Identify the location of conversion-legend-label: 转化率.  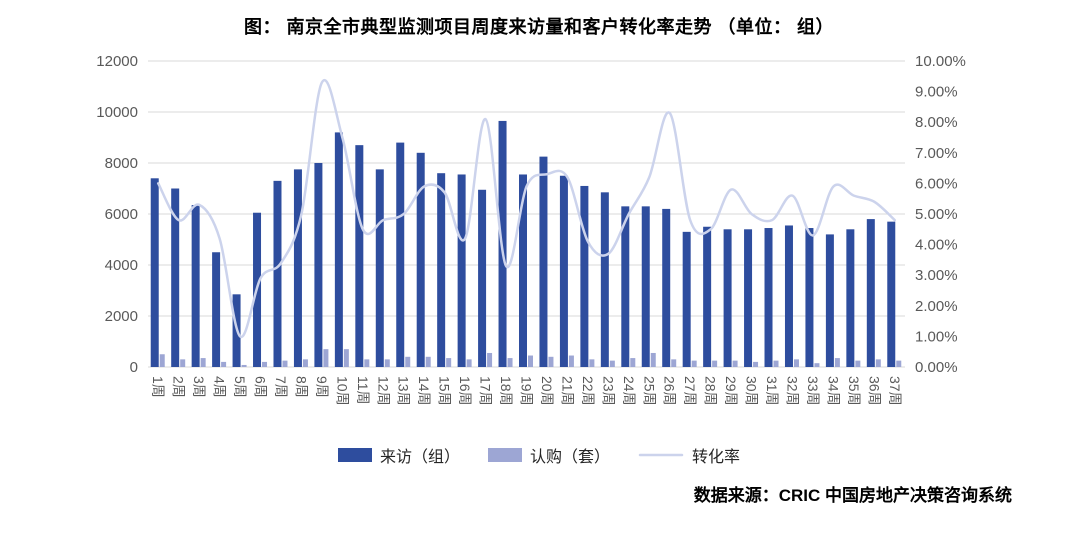
(716, 457).